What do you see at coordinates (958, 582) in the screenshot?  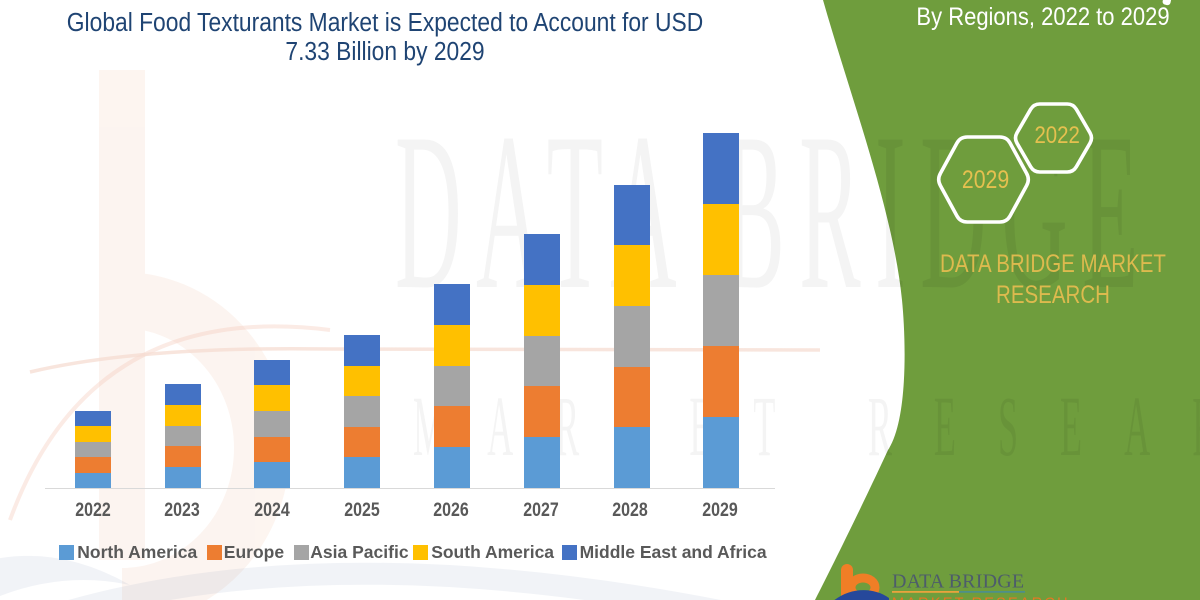 I see `svg-text: DATA BRIDGE` at bounding box center [958, 582].